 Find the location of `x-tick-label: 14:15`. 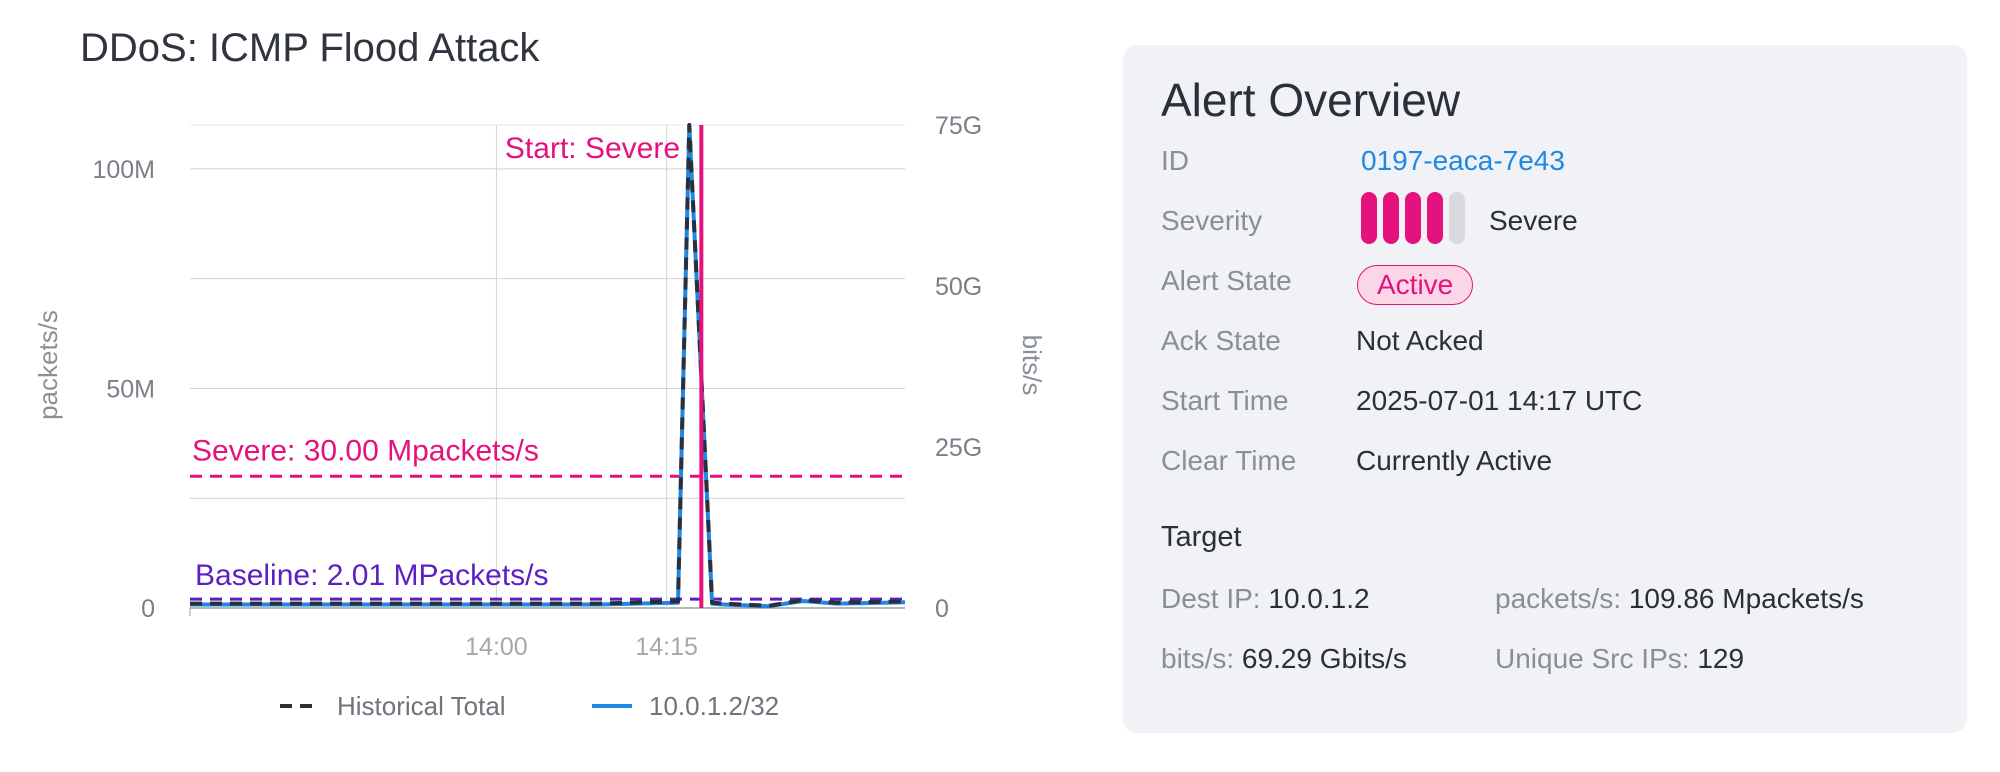

x-tick-label: 14:15 is located at coordinates (666, 647).